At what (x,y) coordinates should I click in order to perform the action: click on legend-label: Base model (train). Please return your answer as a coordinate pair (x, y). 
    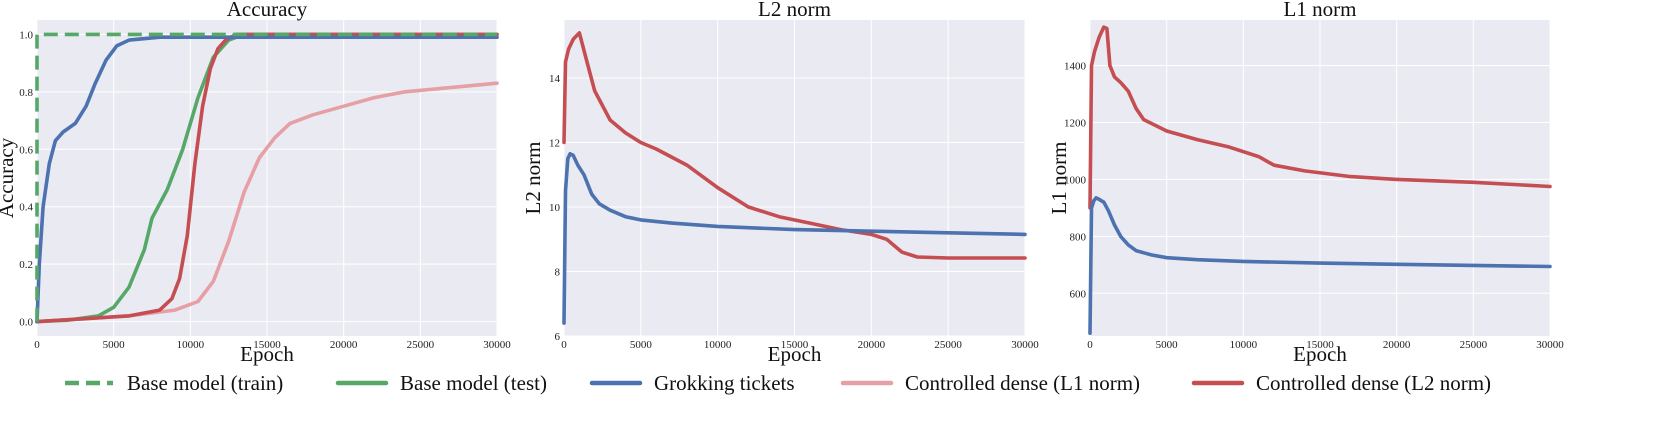
    Looking at the image, I should click on (205, 383).